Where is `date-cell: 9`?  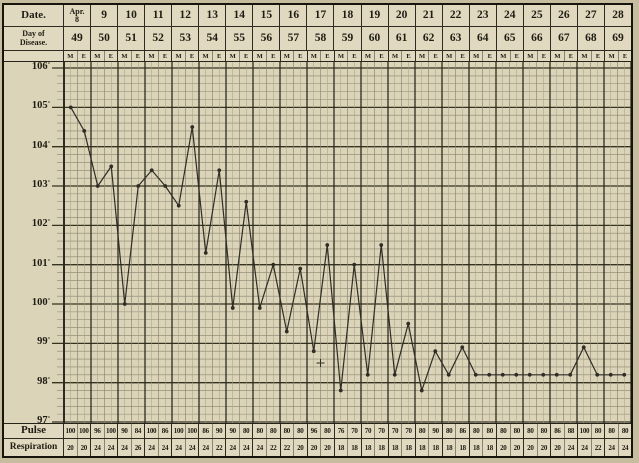
date-cell: 9 is located at coordinates (105, 15).